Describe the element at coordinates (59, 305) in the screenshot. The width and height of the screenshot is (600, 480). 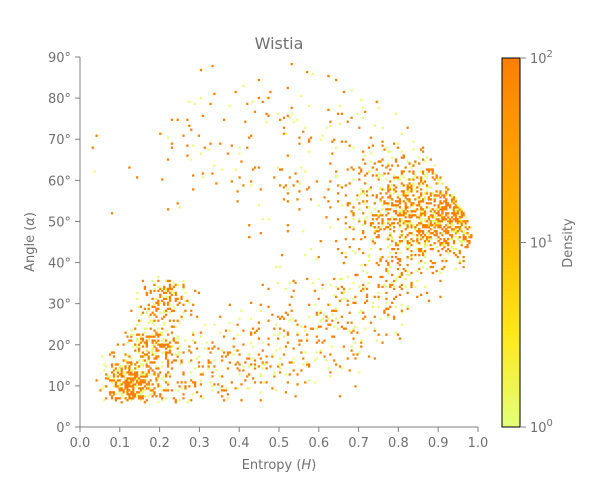
I see `y-tick-label: 30°` at that location.